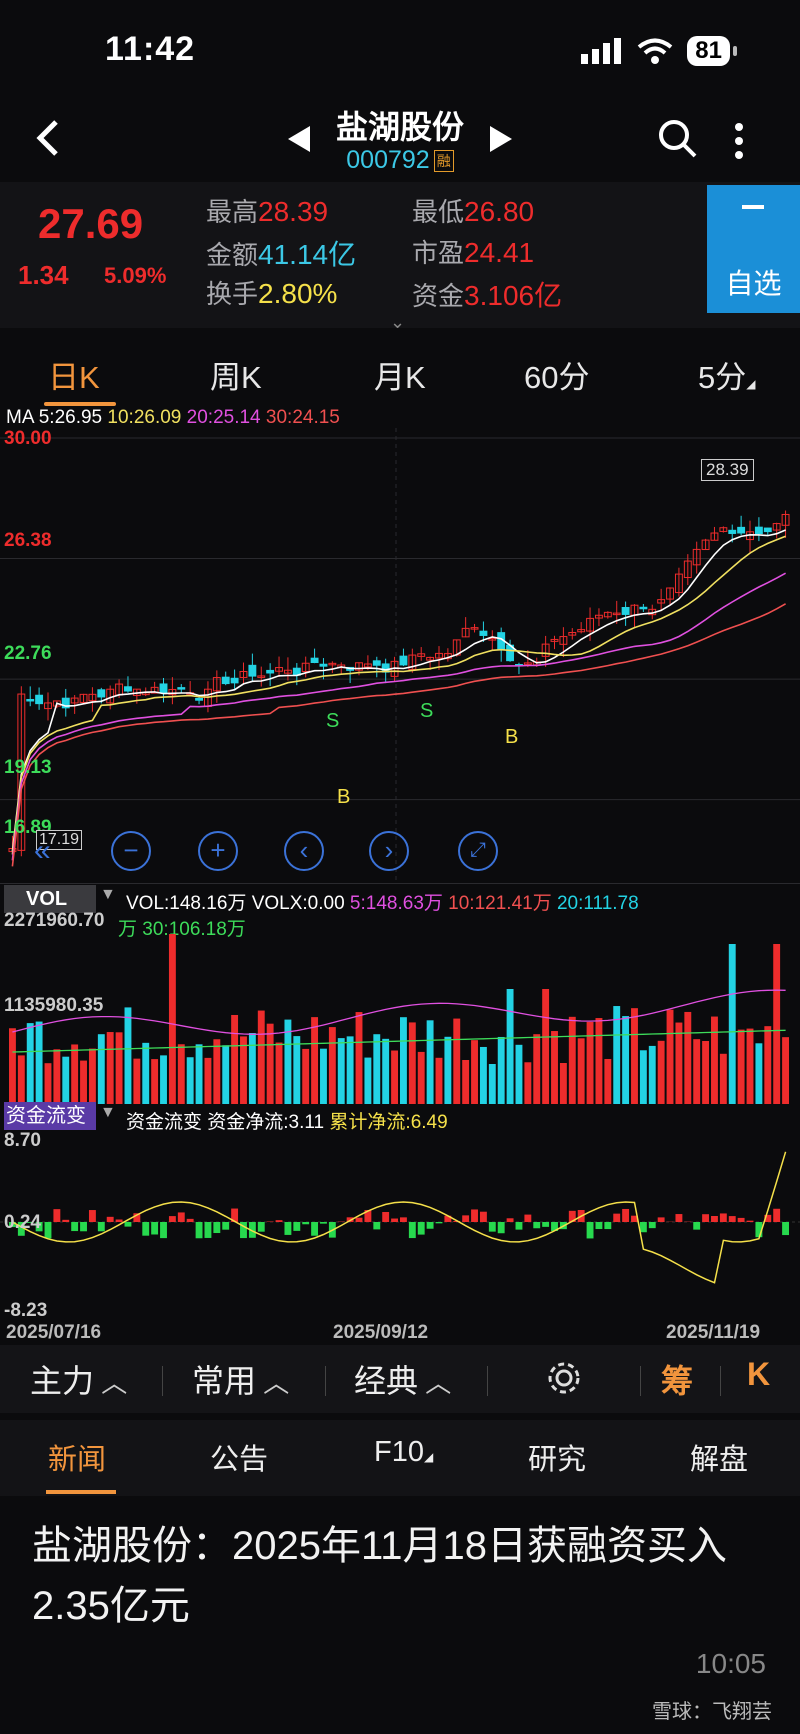 This screenshot has width=800, height=1734. Describe the element at coordinates (722, 377) in the screenshot. I see `tab-5min-label: 5分` at that location.